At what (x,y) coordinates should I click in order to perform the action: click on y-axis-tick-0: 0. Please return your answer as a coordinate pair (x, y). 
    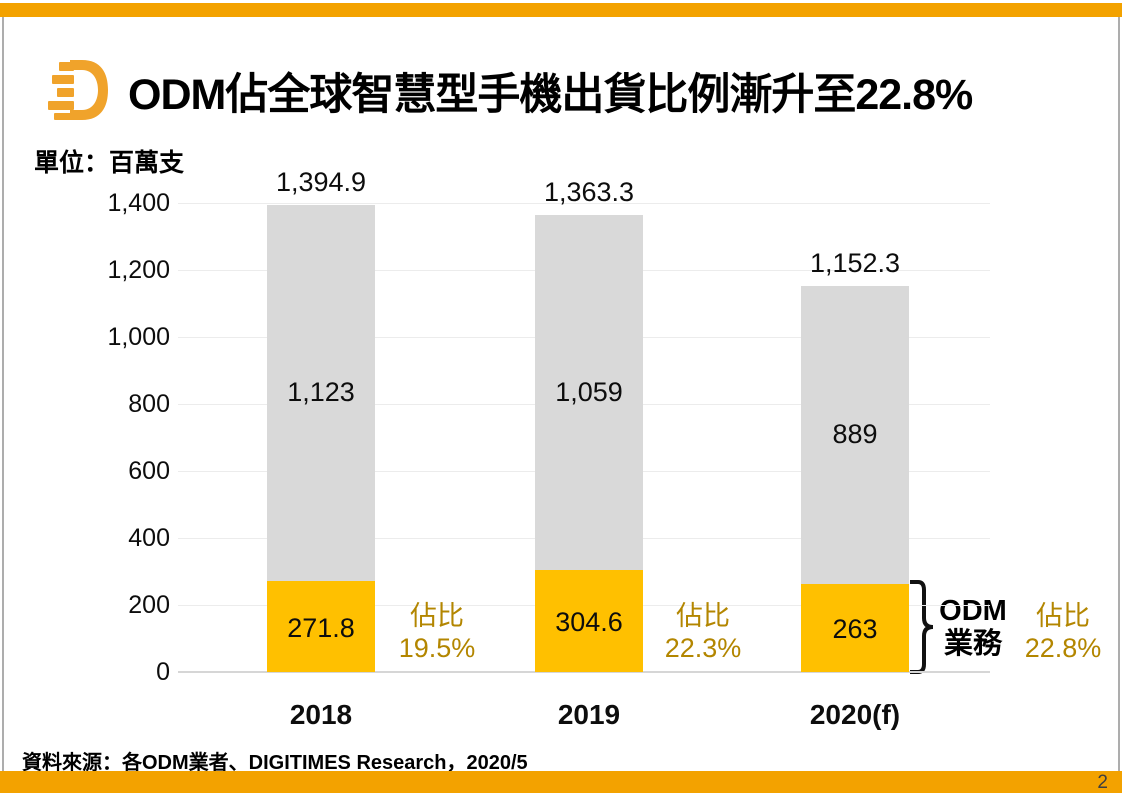
    Looking at the image, I should click on (163, 672).